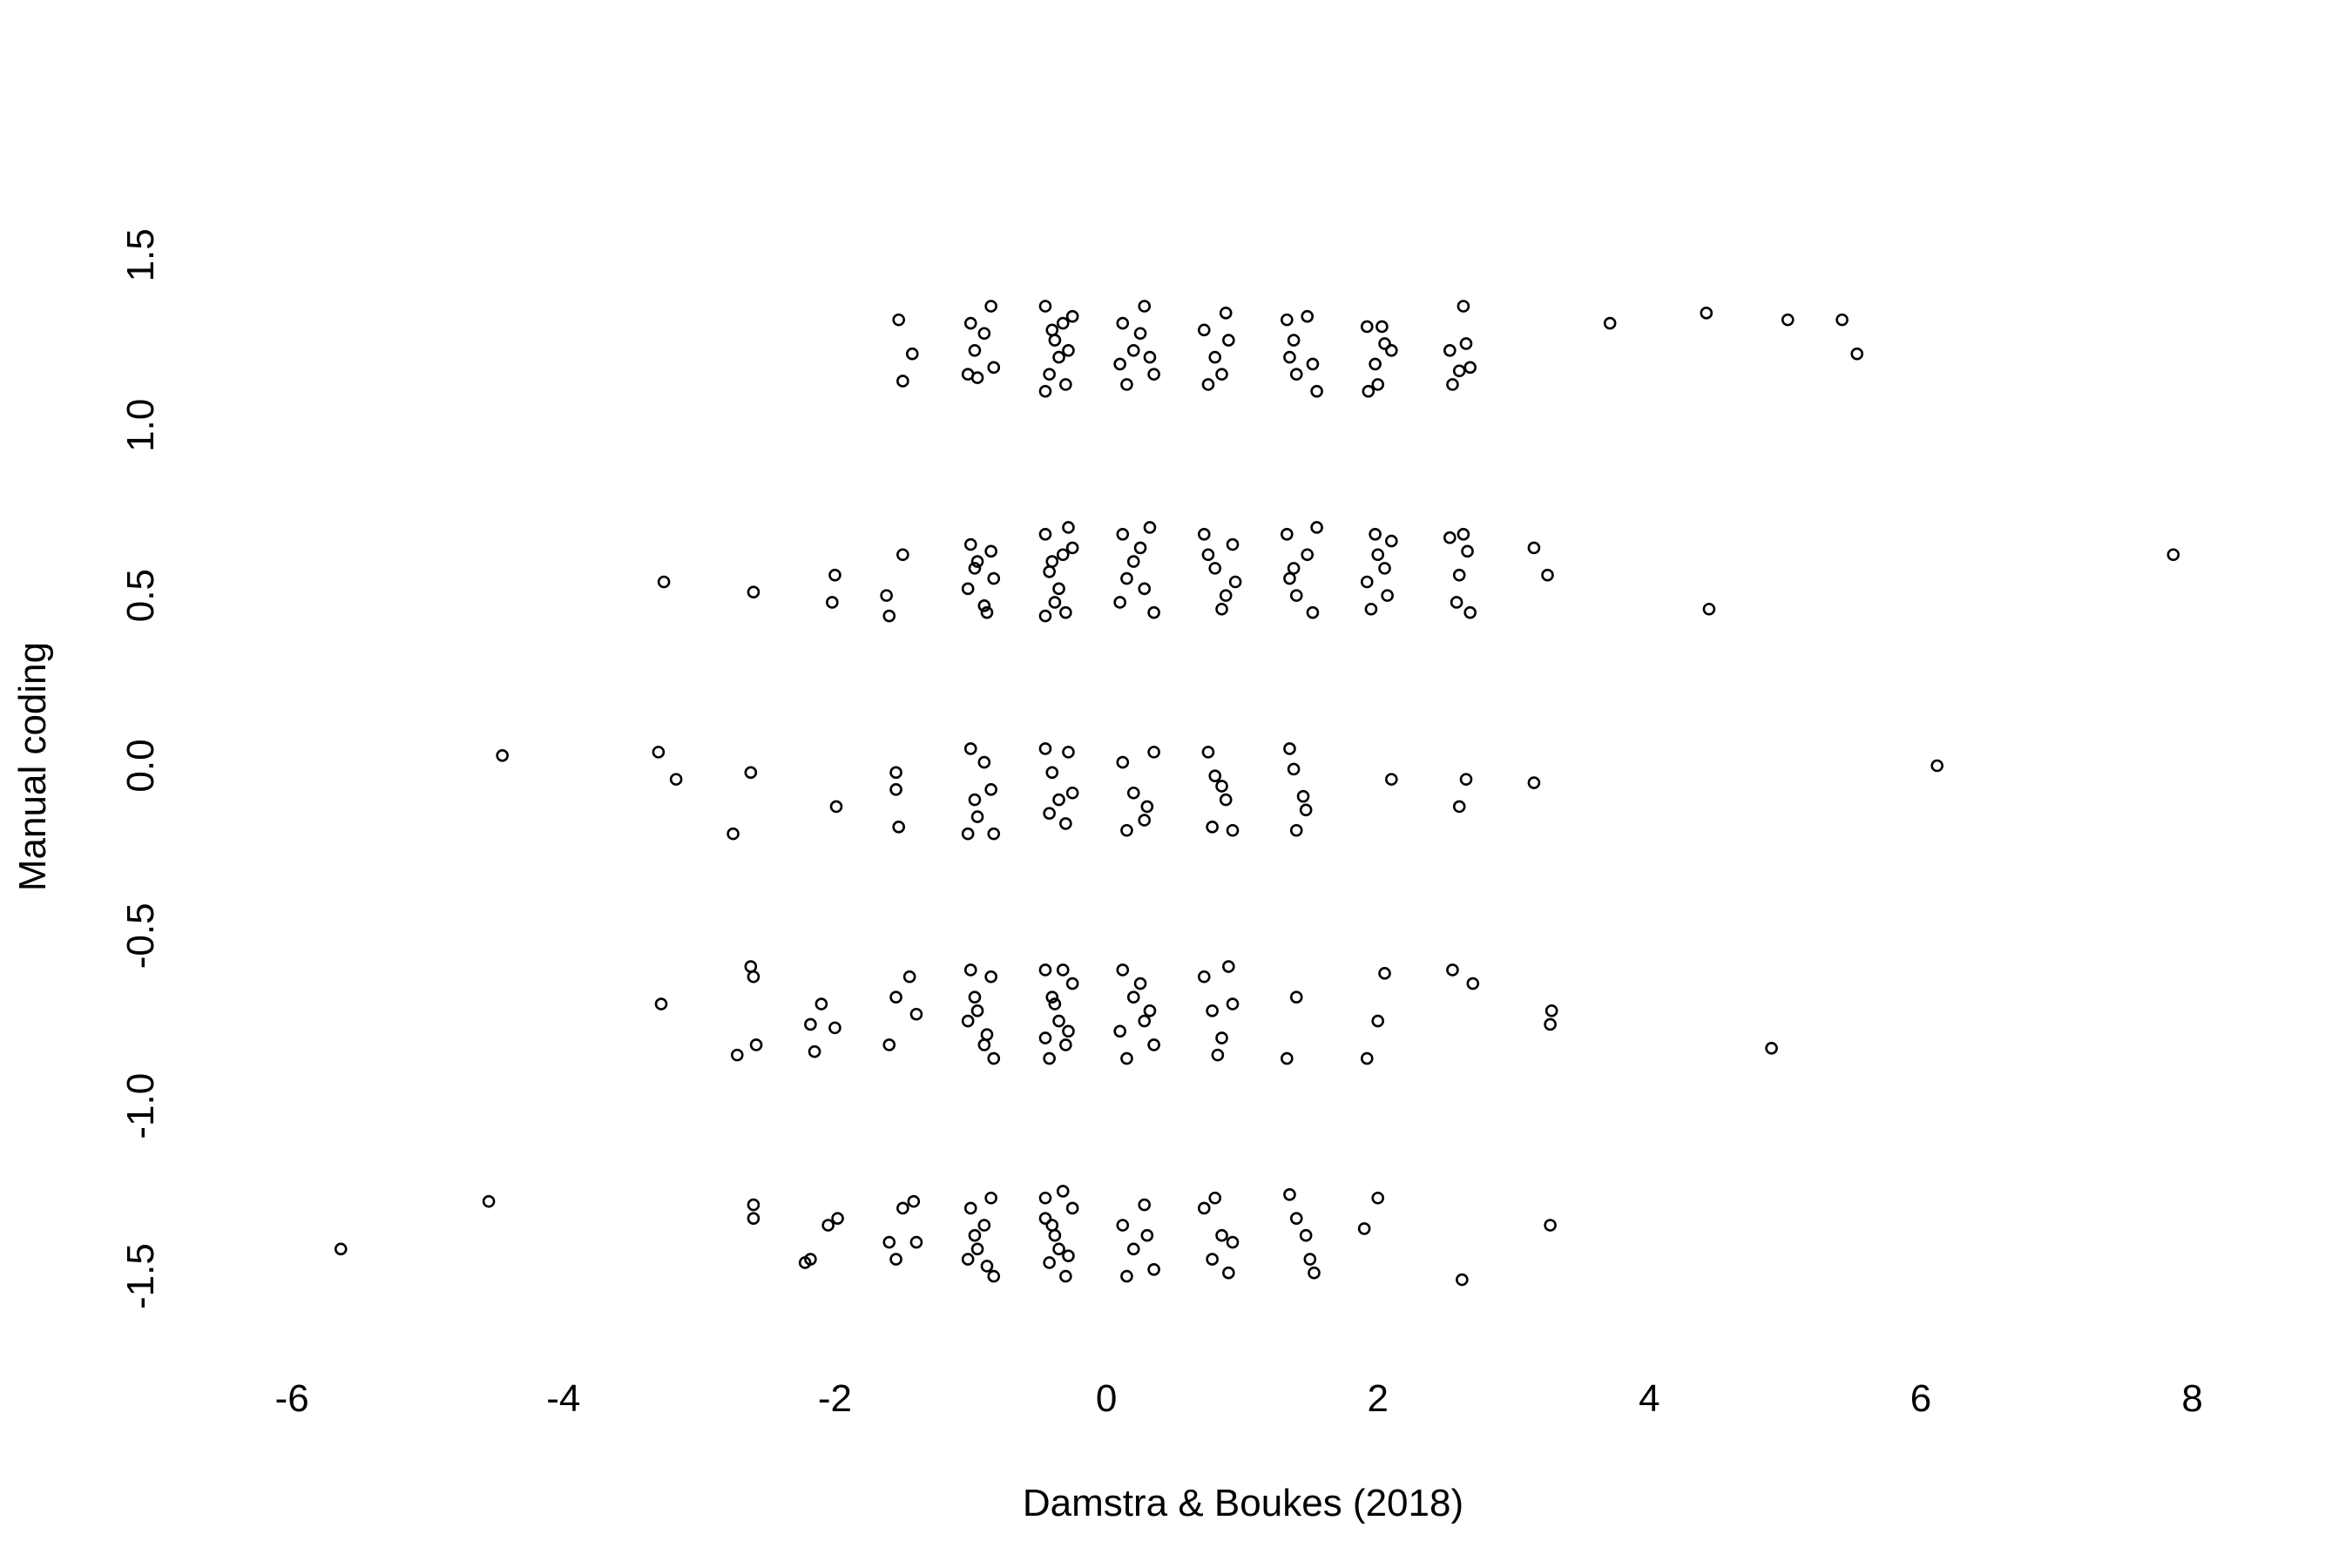  What do you see at coordinates (140, 425) in the screenshot?
I see `y-tick-label: 1.0` at bounding box center [140, 425].